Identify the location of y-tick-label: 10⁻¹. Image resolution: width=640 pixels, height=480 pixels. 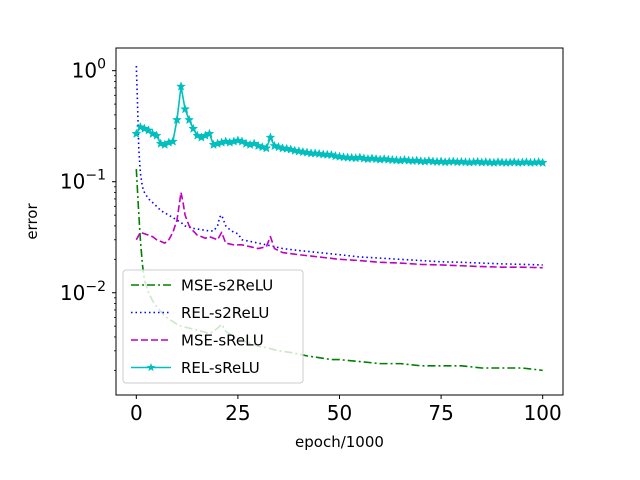
(83, 181).